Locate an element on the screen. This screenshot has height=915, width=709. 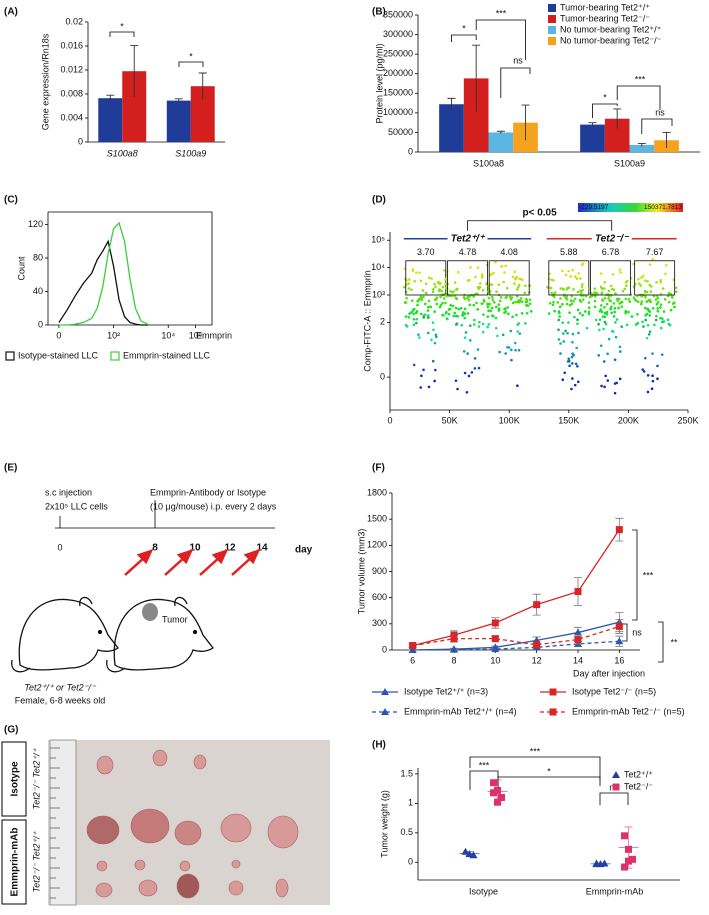
day-label: 10 is located at coordinates (195, 548).